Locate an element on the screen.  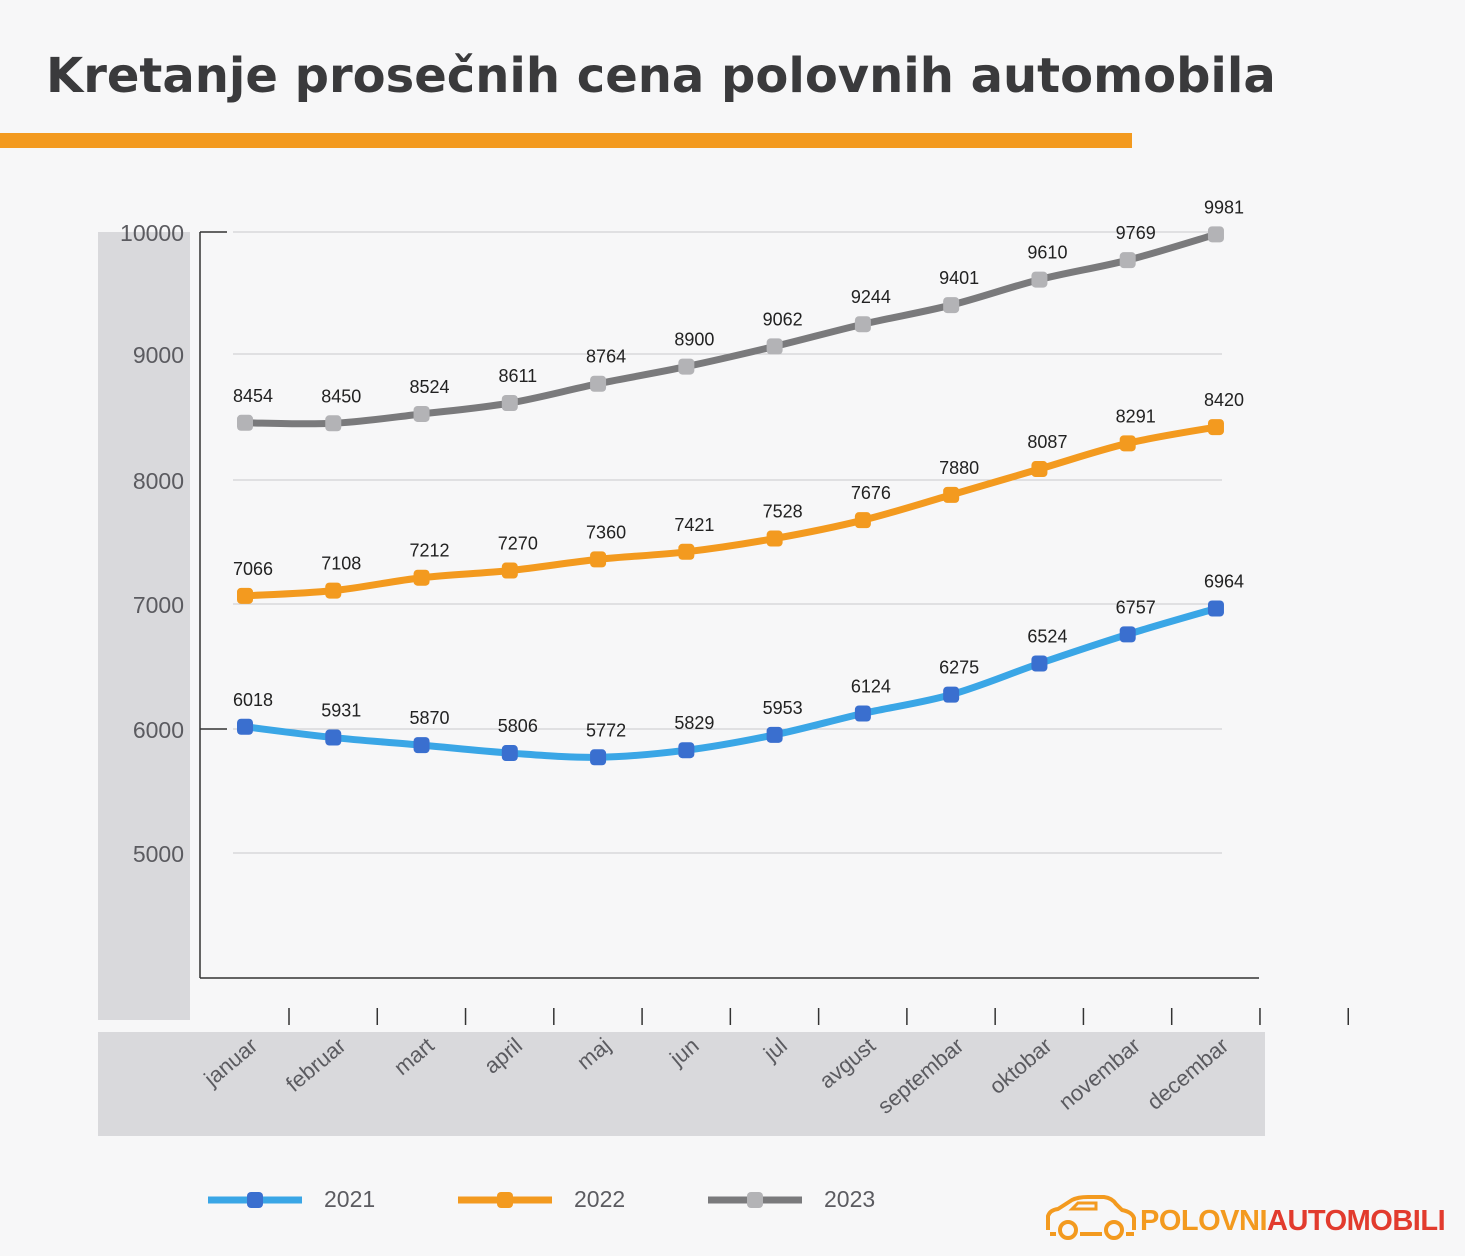
logo: POLOVNIAUTOMOBILI is located at coordinates (1244, 1220).